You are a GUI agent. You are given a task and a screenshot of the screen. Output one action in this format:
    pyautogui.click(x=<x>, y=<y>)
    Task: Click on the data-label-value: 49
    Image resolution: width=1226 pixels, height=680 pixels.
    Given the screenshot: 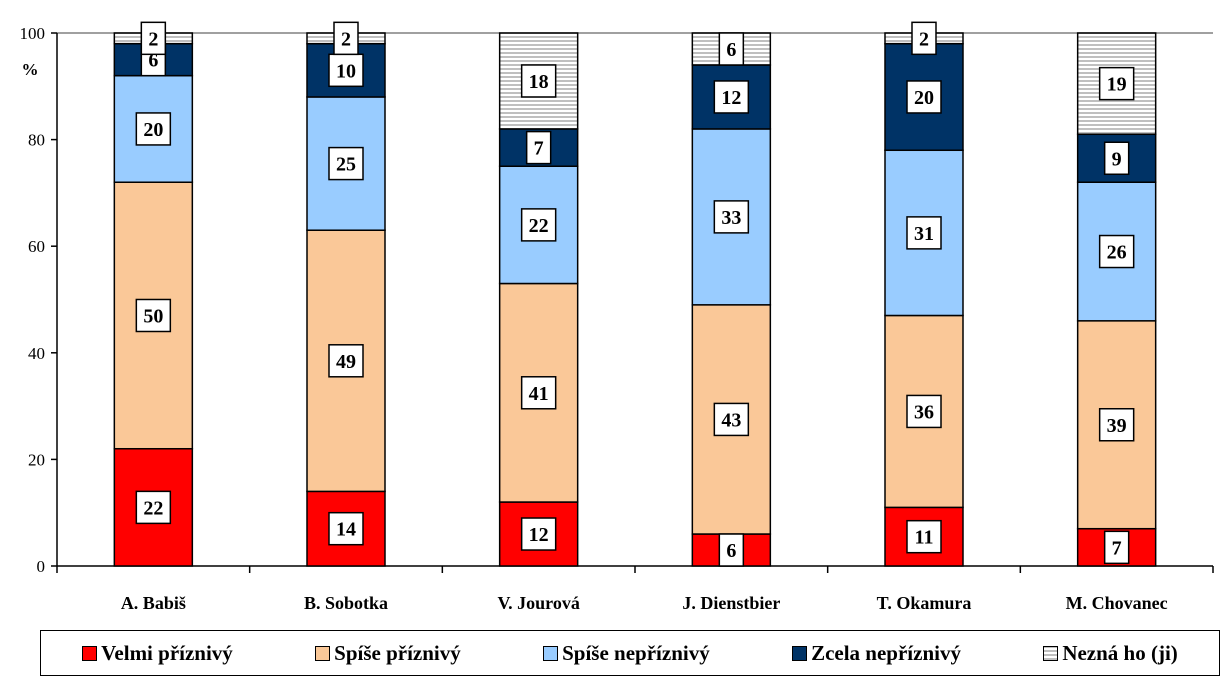 What is the action you would take?
    pyautogui.click(x=346, y=362)
    